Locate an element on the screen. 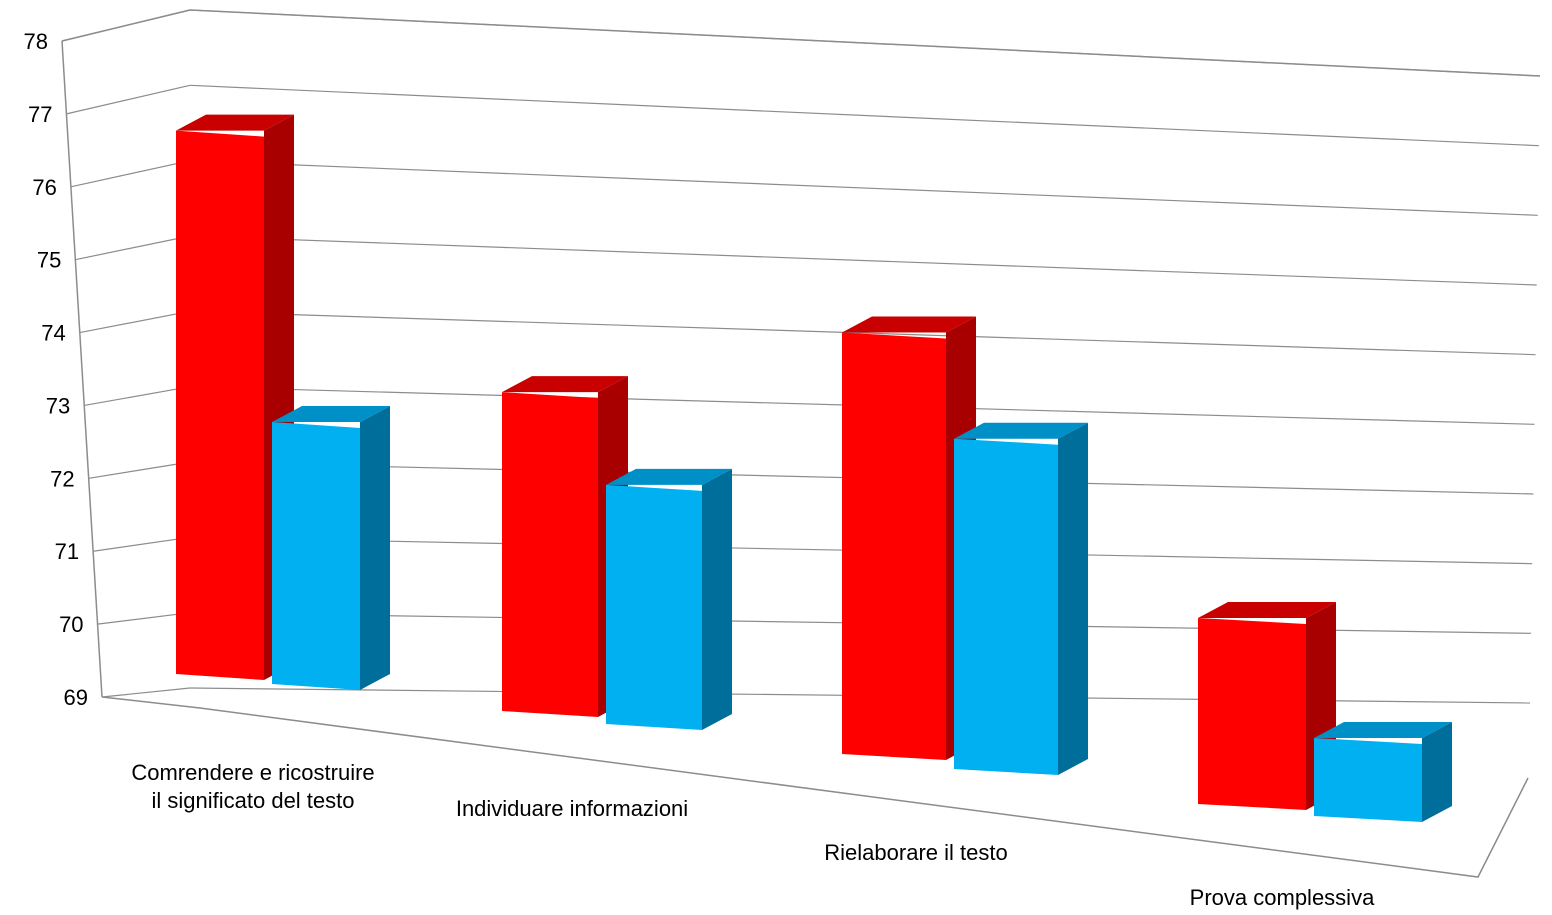 The image size is (1552, 915). x-tick-label-line: Individuare informazioni is located at coordinates (572, 808).